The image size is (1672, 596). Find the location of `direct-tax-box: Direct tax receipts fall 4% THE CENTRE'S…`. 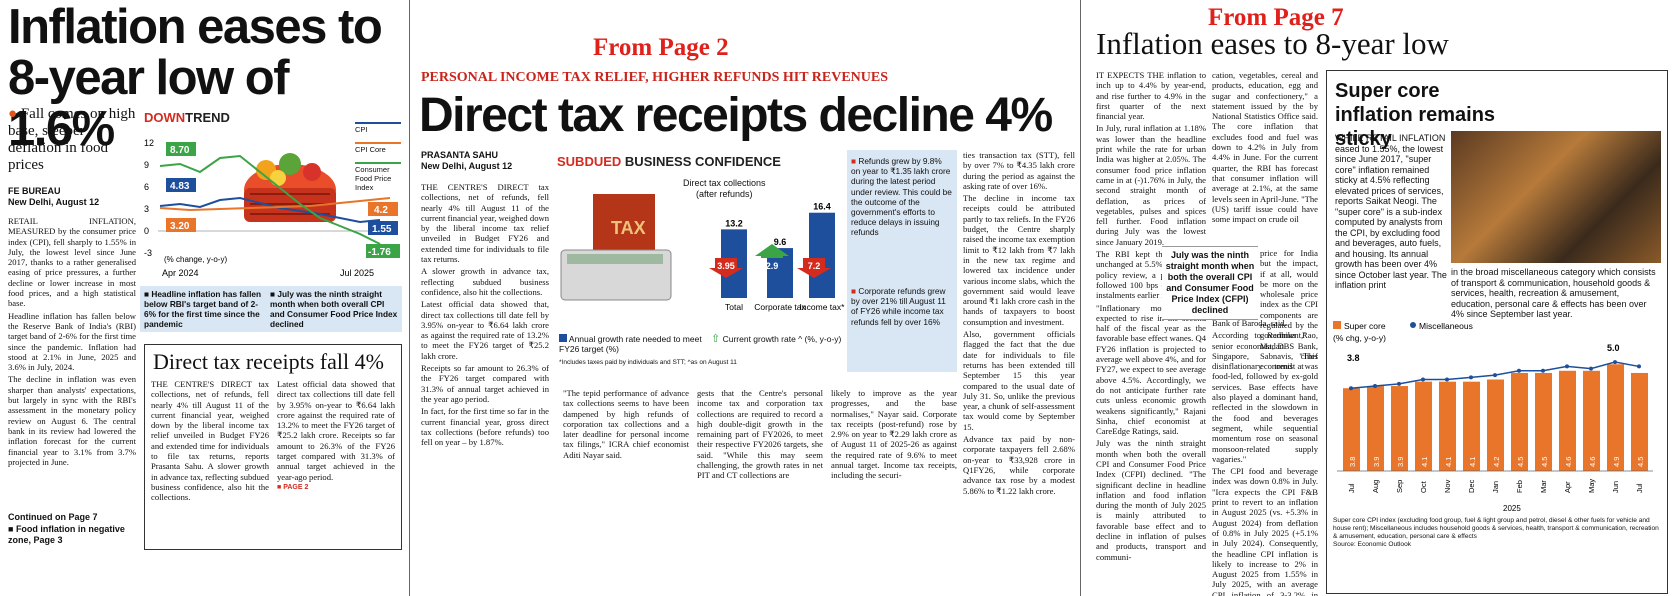

direct-tax-box: Direct tax receipts fall 4% THE CENTRE'S… is located at coordinates (273, 447).